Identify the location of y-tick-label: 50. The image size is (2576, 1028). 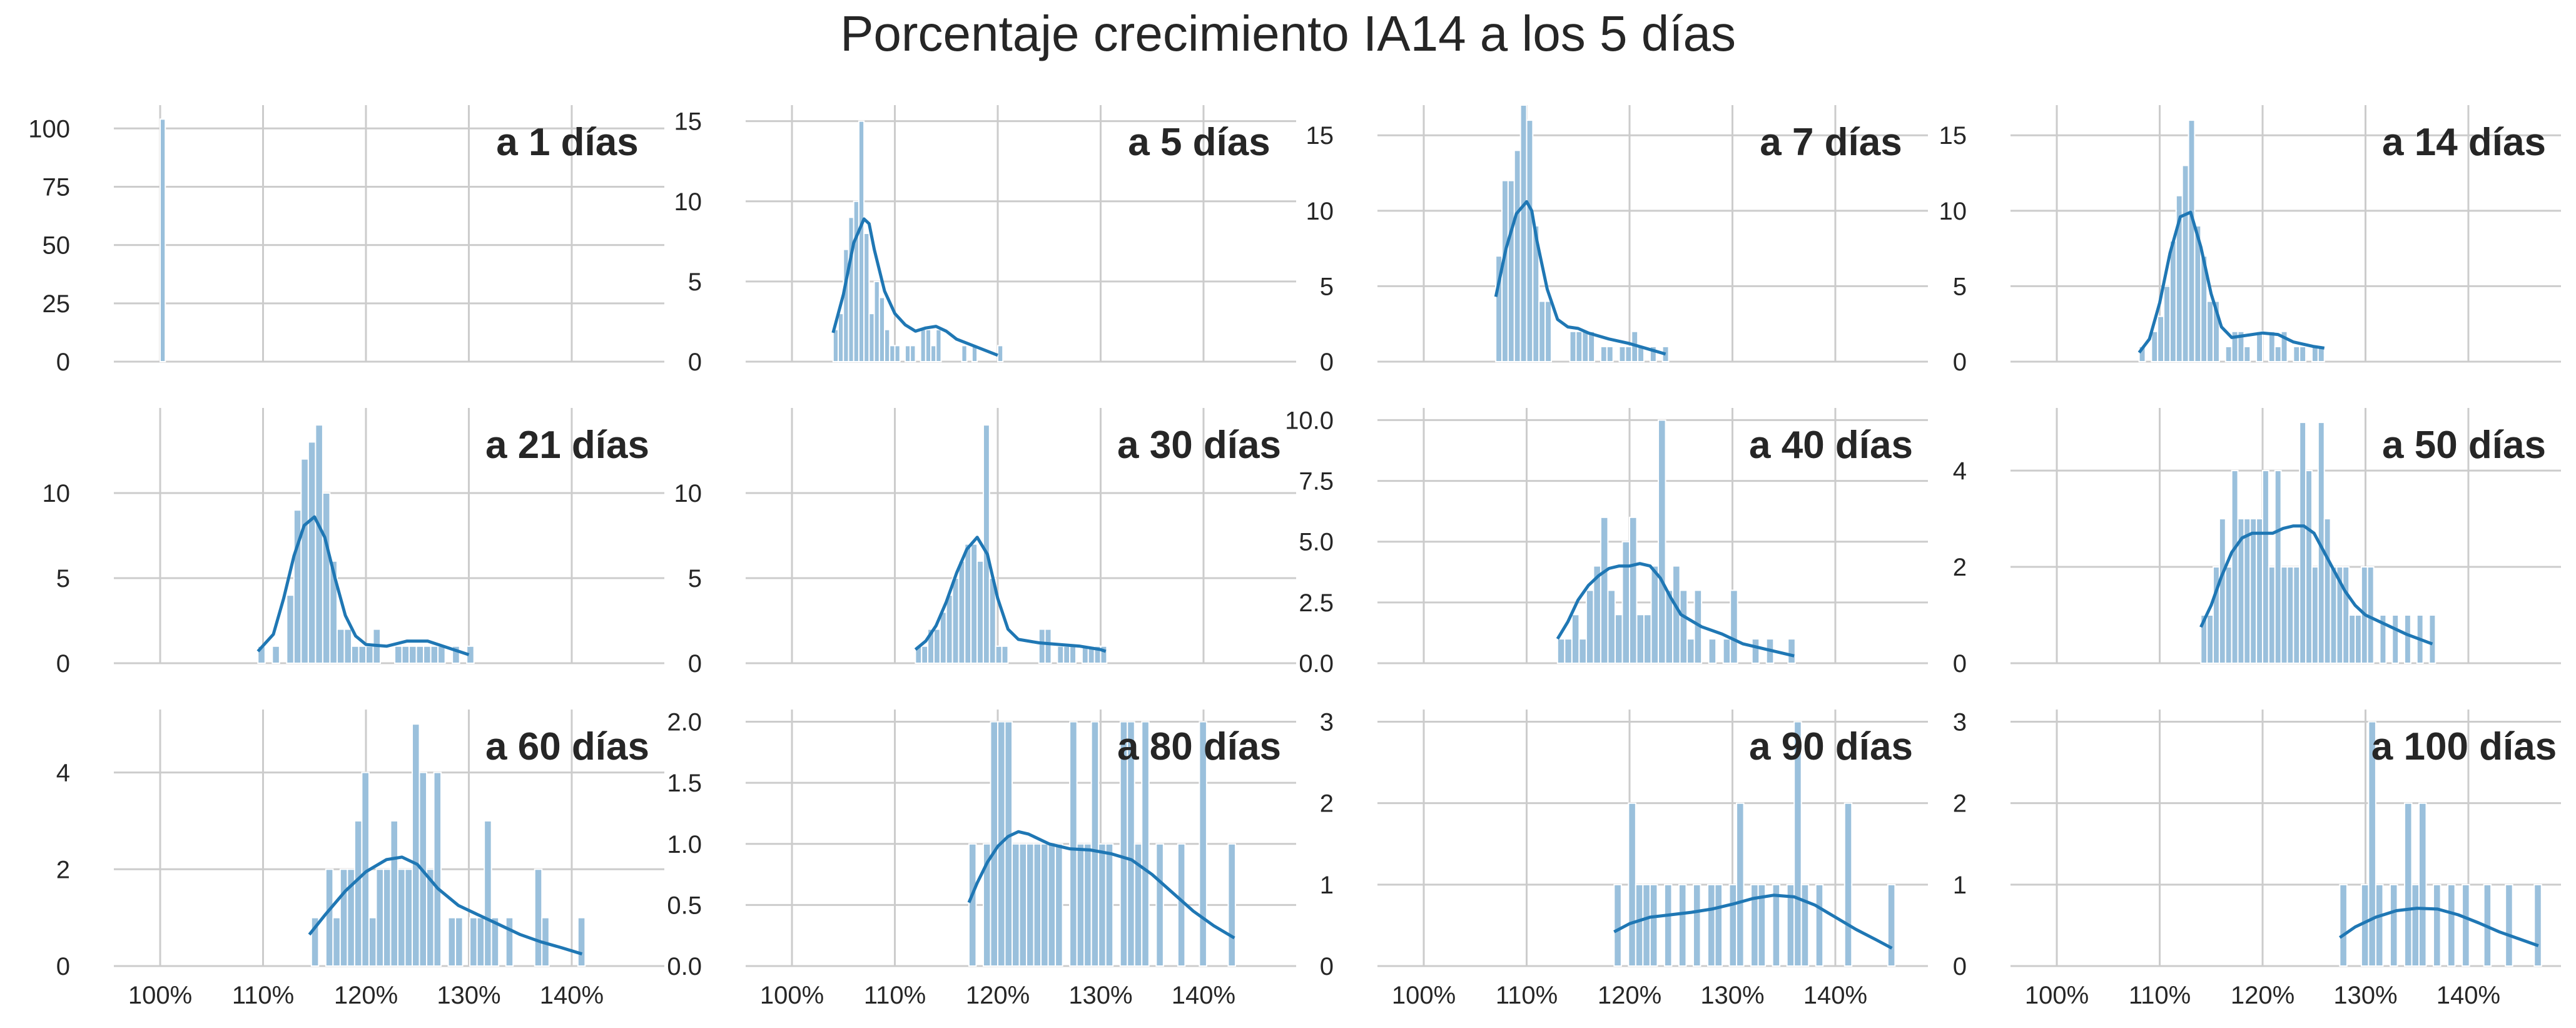
(57, 246).